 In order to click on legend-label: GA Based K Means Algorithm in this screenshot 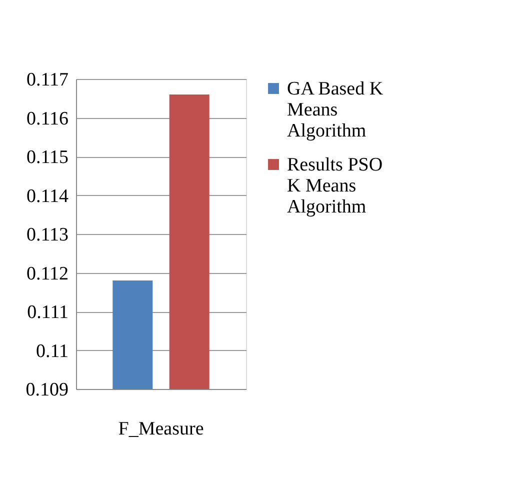, I will do `click(335, 110)`.